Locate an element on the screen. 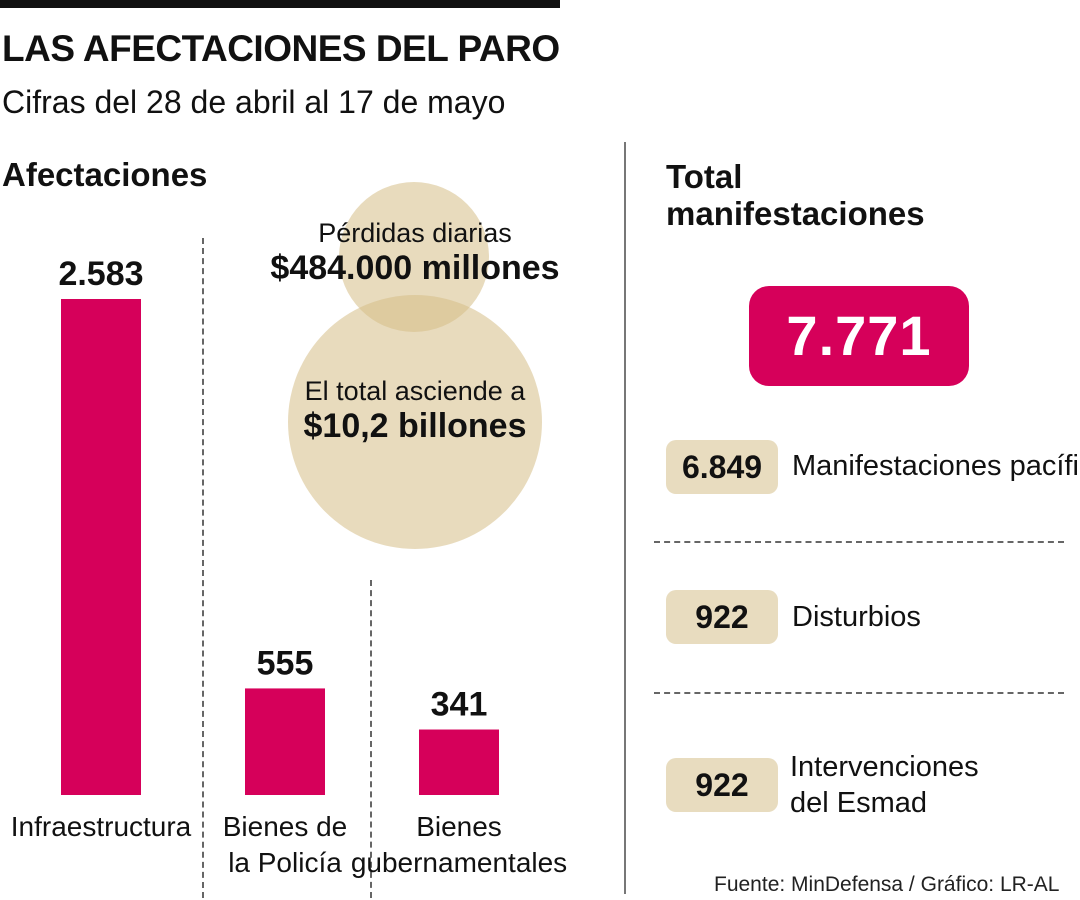 This screenshot has height=900, width=1080. source-credit: Fuente: MinDefensa / Gráfico: LR-AL is located at coordinates (887, 884).